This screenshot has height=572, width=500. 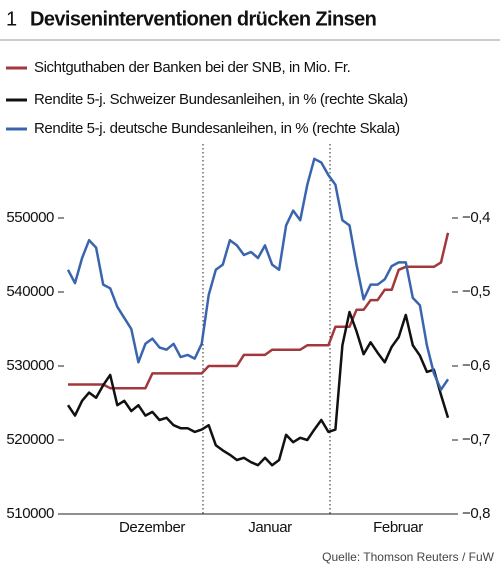 What do you see at coordinates (408, 557) in the screenshot?
I see `source: Quelle: Thomson Reuters / FuW` at bounding box center [408, 557].